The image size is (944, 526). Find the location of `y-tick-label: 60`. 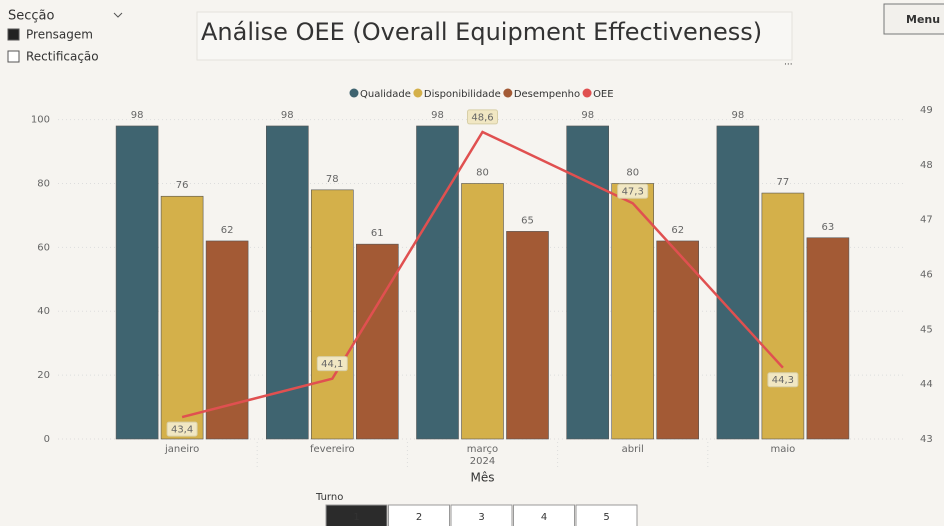

y-tick-label: 60 is located at coordinates (43, 247).